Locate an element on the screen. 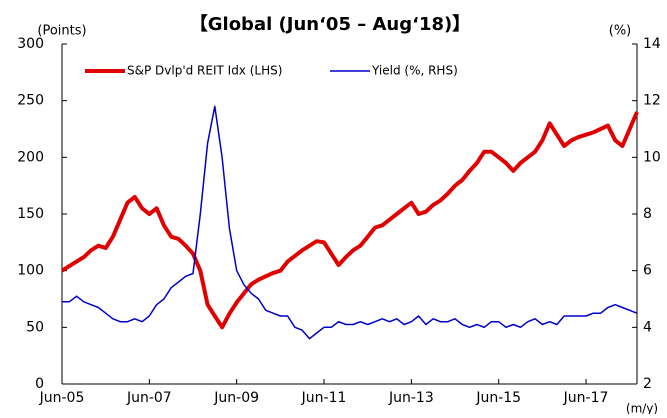 This screenshot has width=667, height=418. x-axis-label: (m/y) is located at coordinates (642, 408).